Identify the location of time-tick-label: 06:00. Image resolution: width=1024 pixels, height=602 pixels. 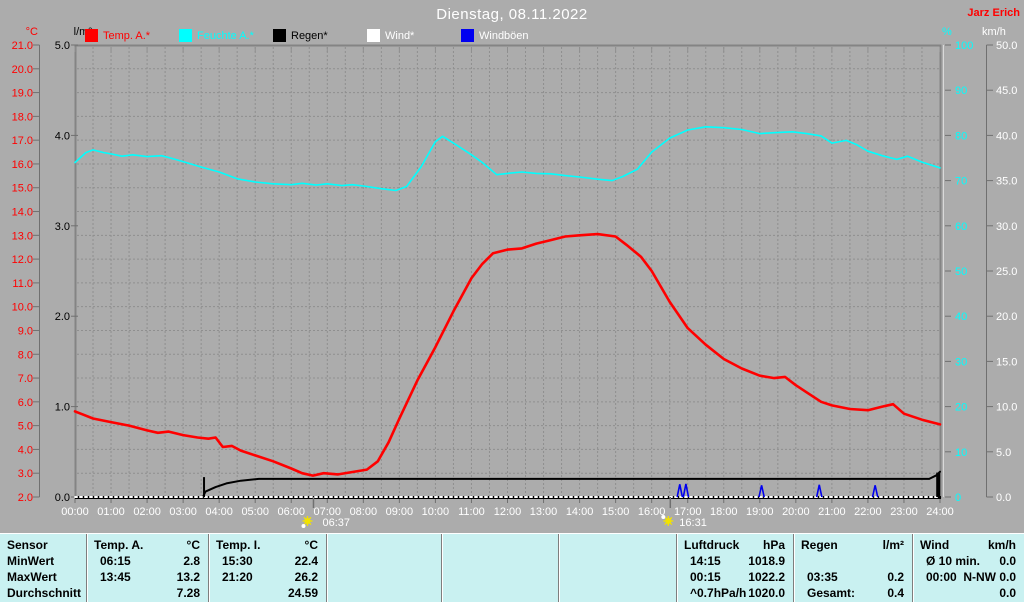
(291, 512).